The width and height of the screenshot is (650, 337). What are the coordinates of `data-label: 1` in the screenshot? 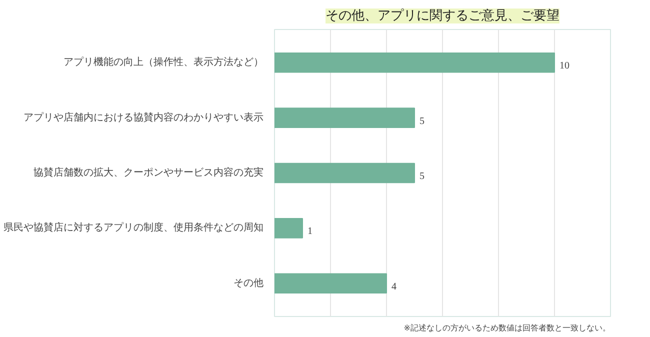 It's located at (310, 232).